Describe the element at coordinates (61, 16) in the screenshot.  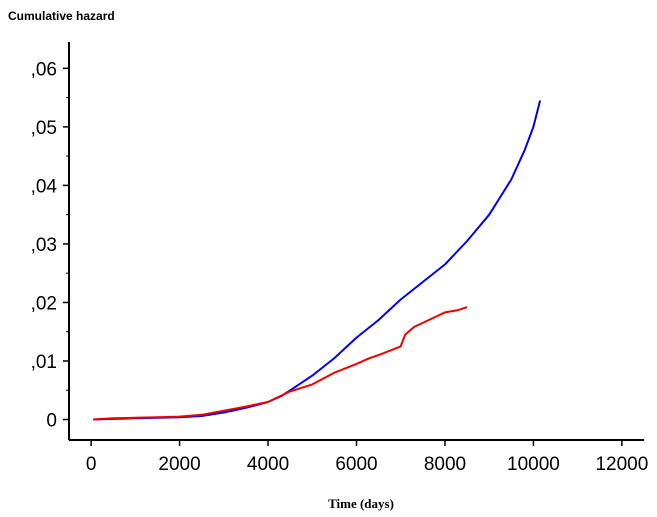
I see `y-axis-label: Cumulative hazard` at that location.